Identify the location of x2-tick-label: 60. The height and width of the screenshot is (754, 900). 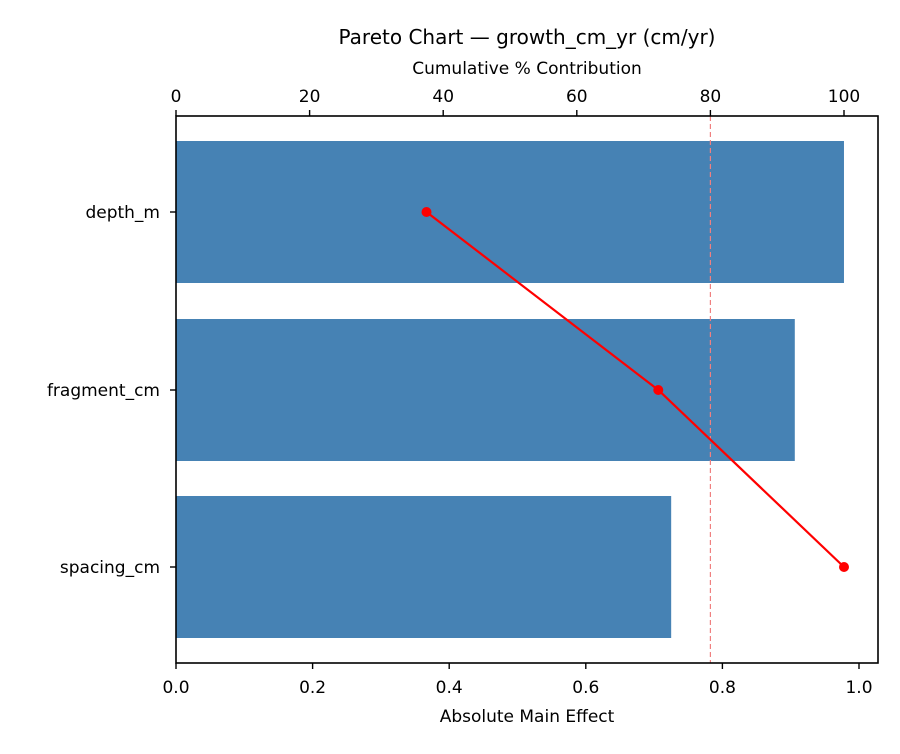
(577, 97).